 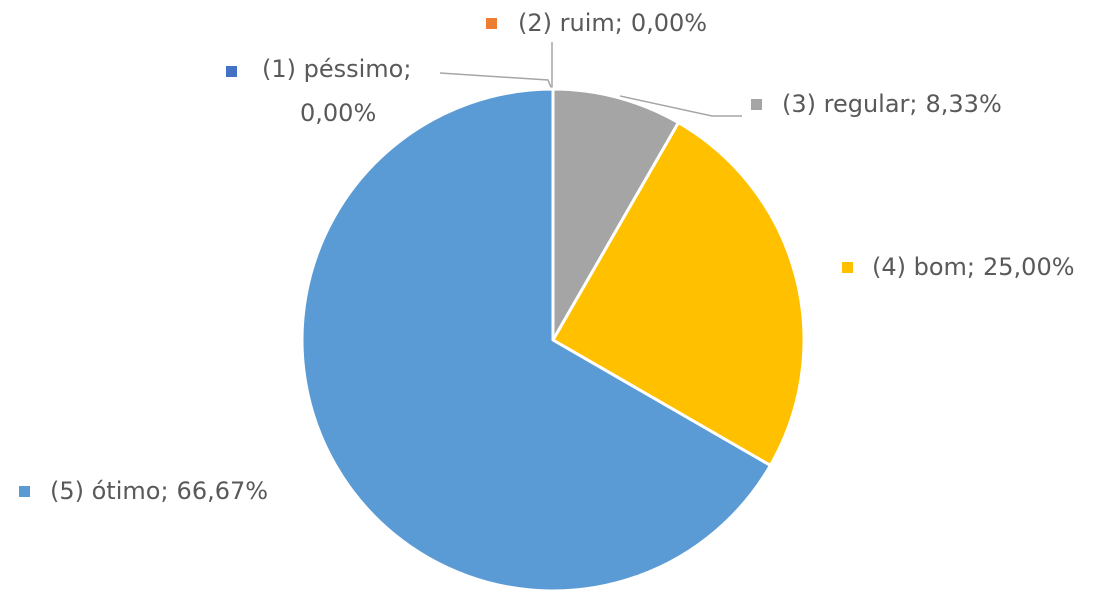 What do you see at coordinates (1029, 267) in the screenshot?
I see `data-label-value: 25,00%` at bounding box center [1029, 267].